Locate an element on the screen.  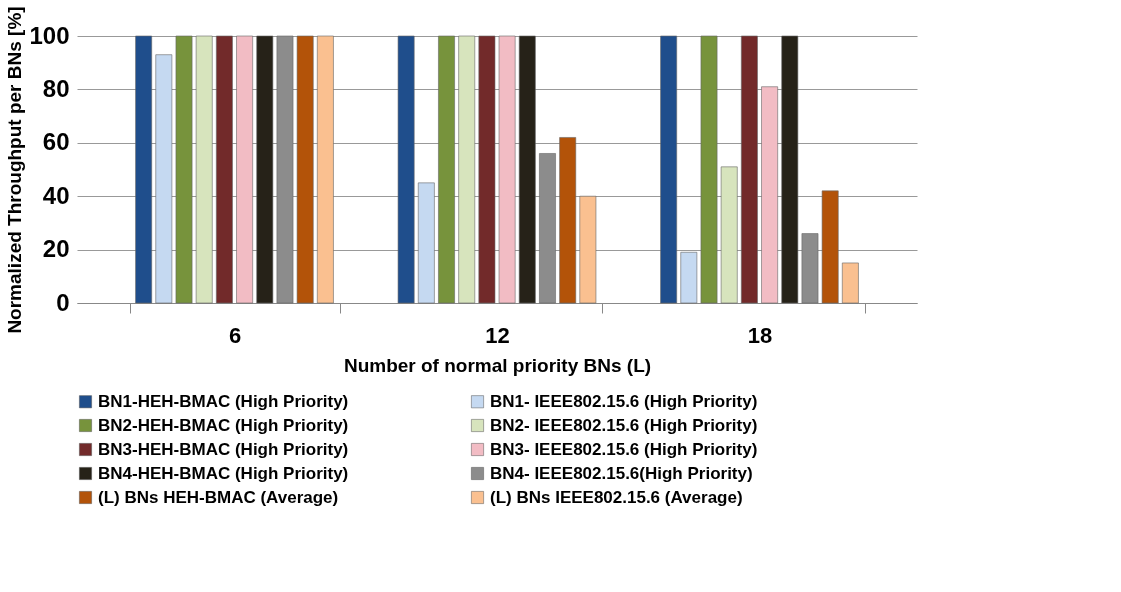
y-tick-label: 60 is located at coordinates (56, 142).